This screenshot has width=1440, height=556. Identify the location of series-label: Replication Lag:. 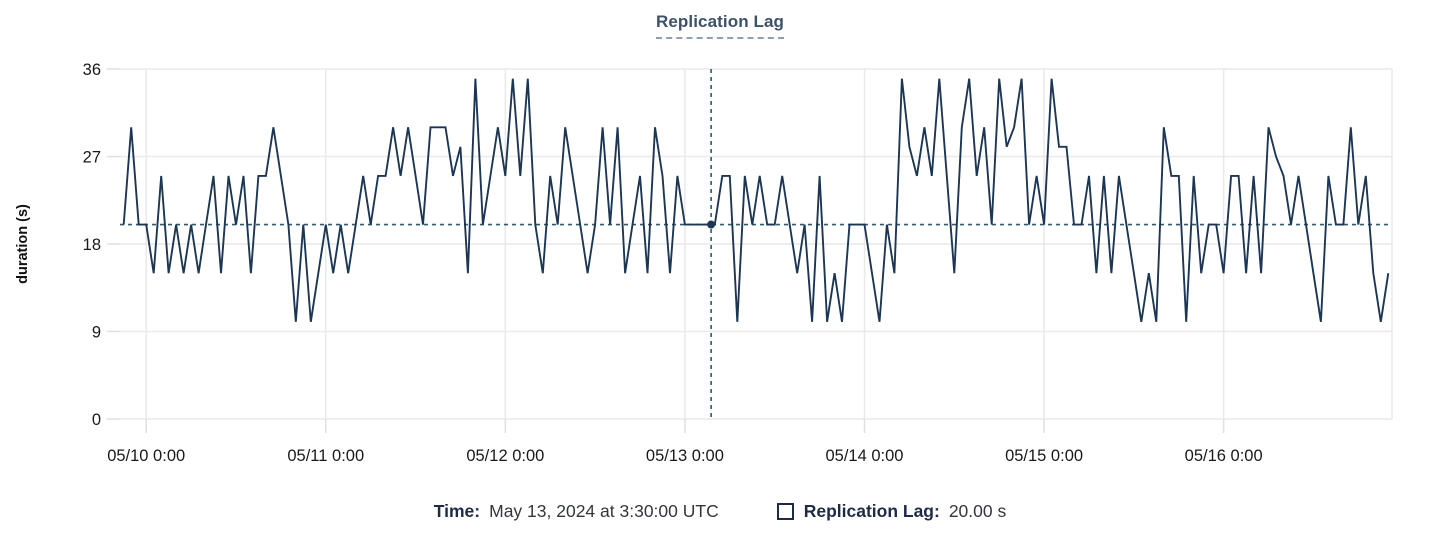
(871, 511).